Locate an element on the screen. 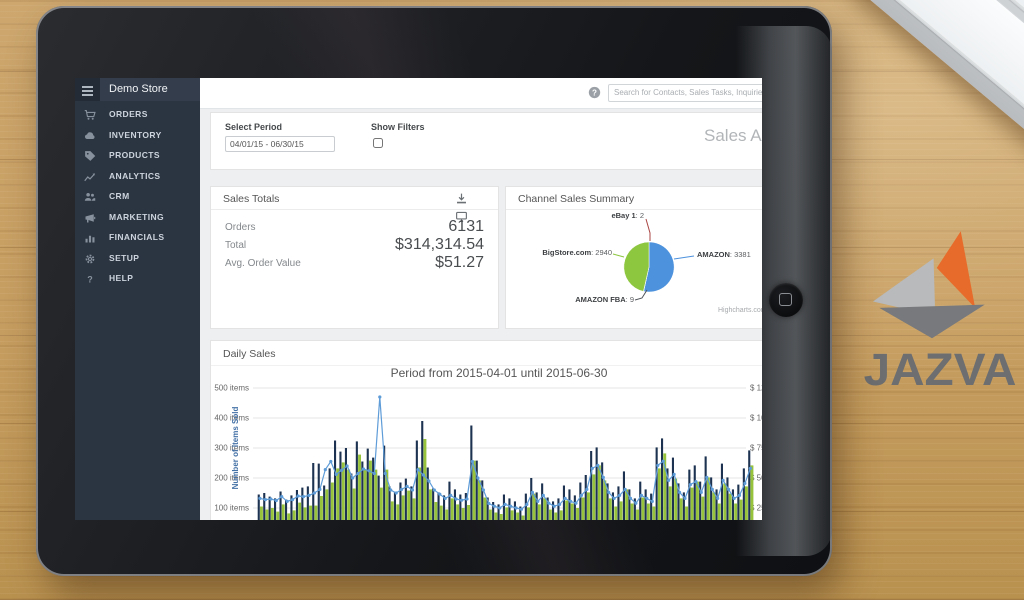 The image size is (1024, 600). sidebar-item-label: CRM is located at coordinates (119, 196).